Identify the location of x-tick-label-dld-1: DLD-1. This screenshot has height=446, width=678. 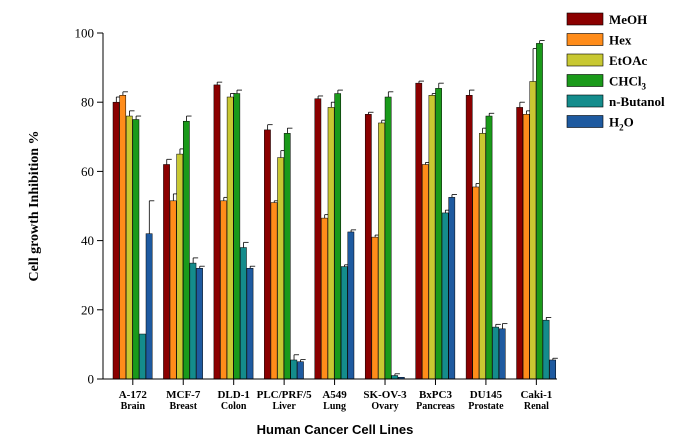
(233, 395).